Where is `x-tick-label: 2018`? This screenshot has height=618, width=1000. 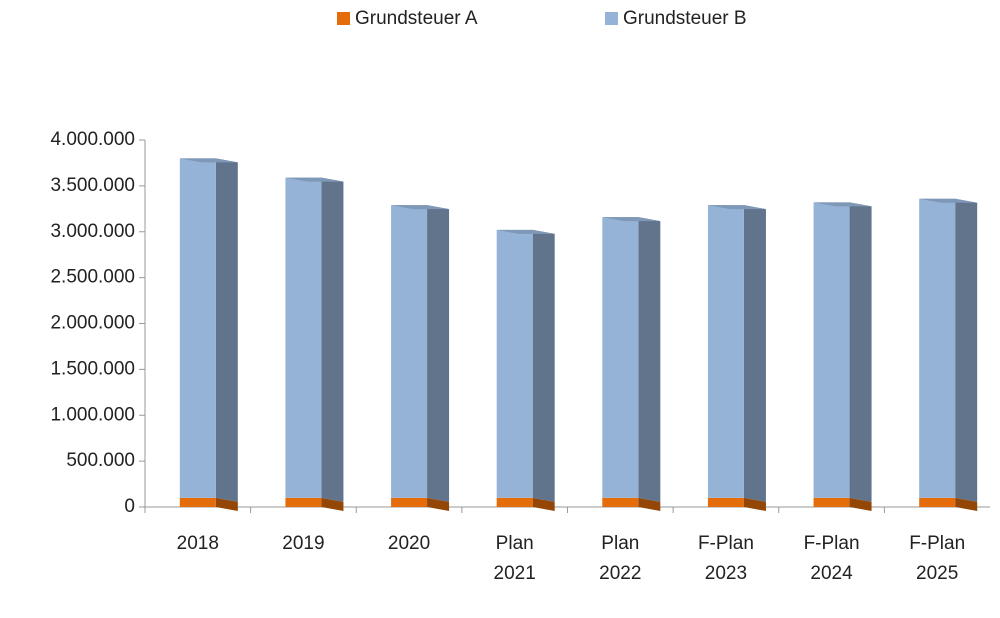 x-tick-label: 2018 is located at coordinates (197, 543).